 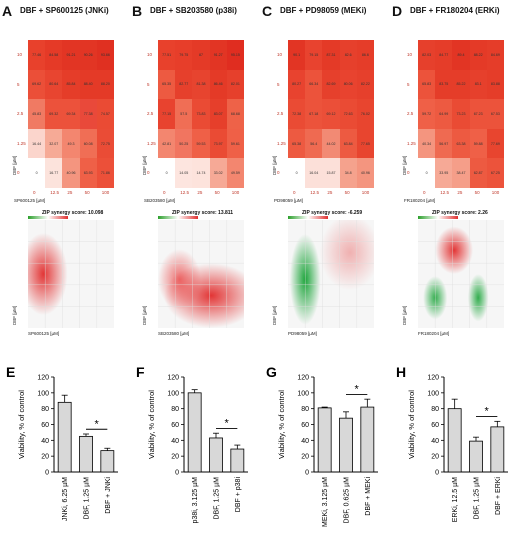 What do you see at coordinates (235, 114) in the screenshot?
I see `matrix-cell: 68.68` at bounding box center [235, 114].